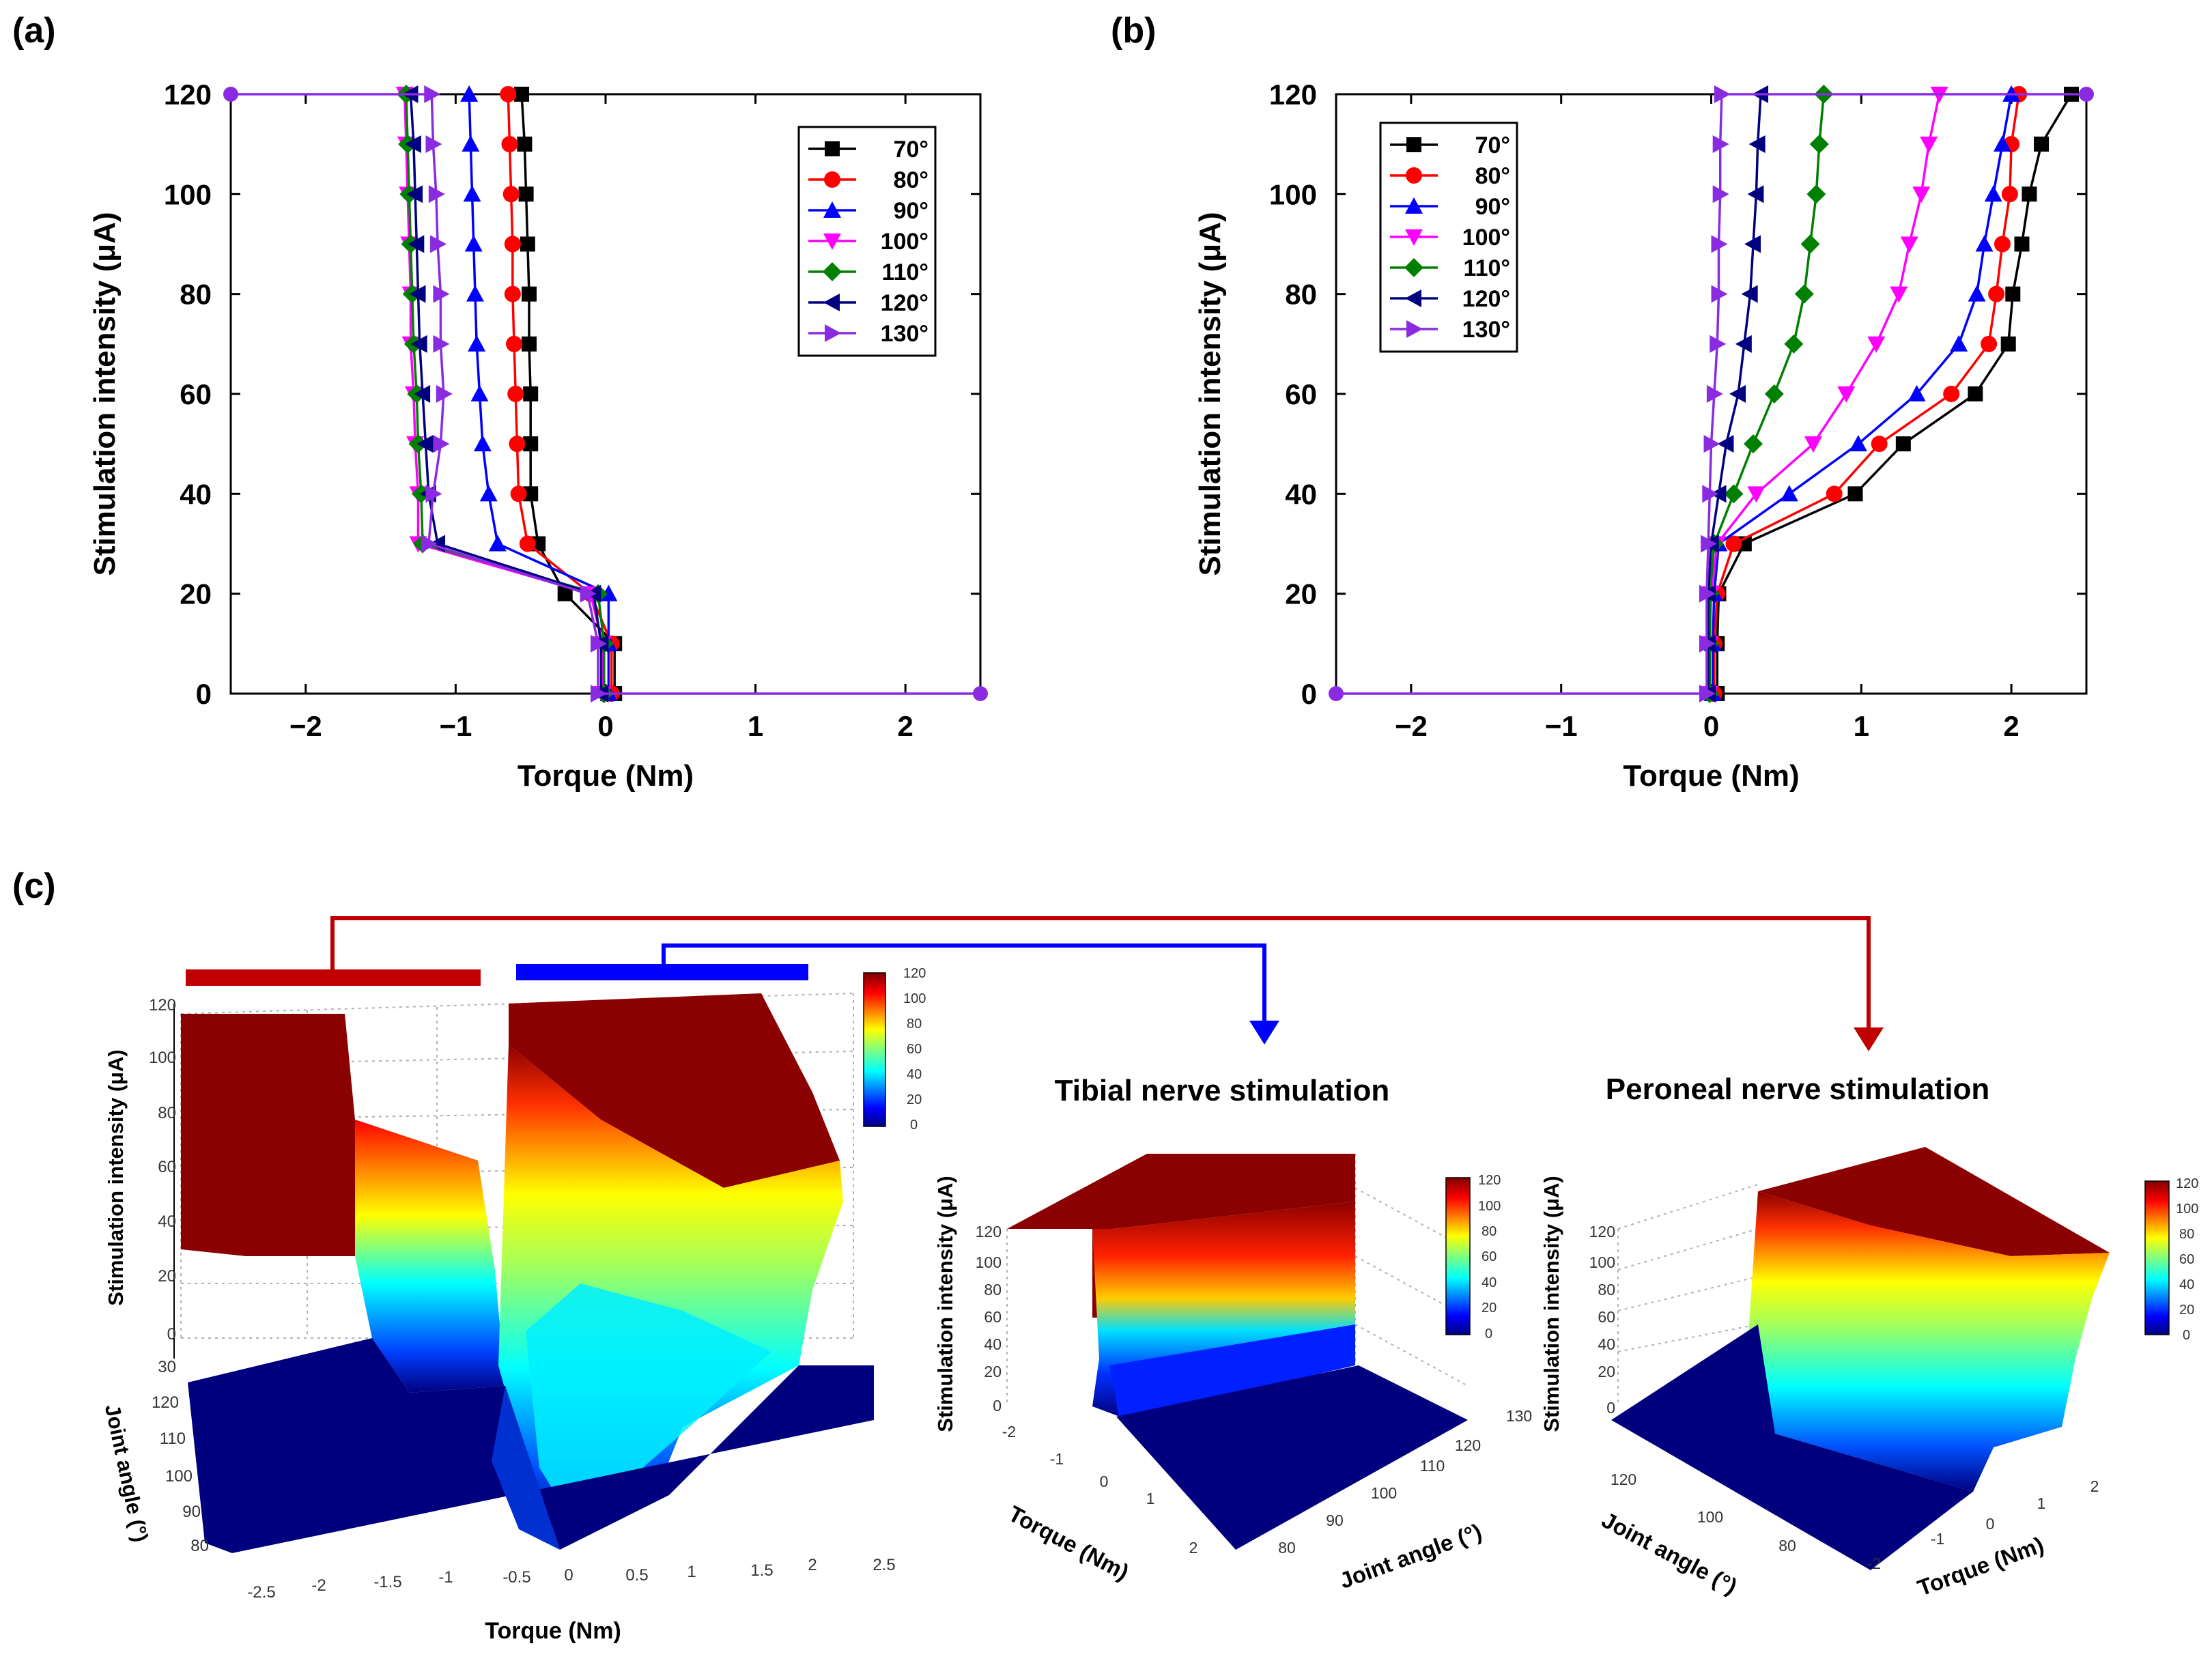 The height and width of the screenshot is (1661, 2212). What do you see at coordinates (636, 1575) in the screenshot?
I see `svg-text: 0.5` at bounding box center [636, 1575].